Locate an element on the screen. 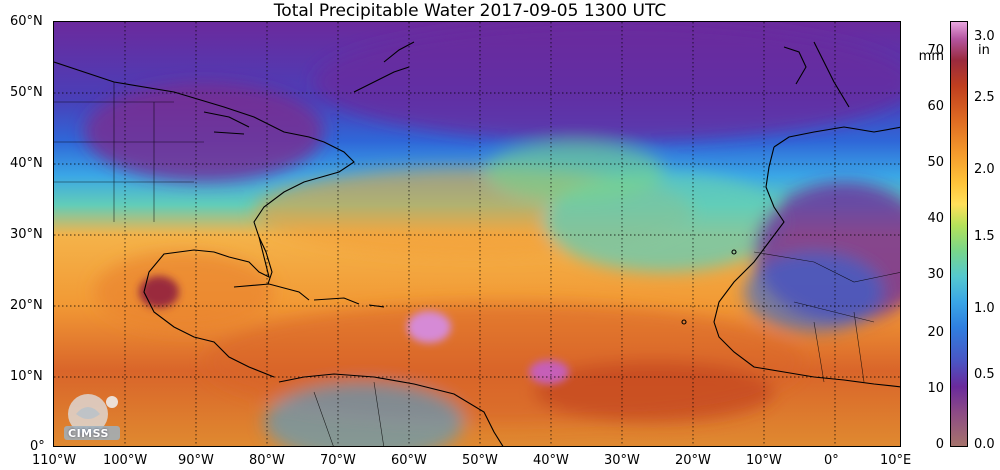 The height and width of the screenshot is (470, 1000). lon-label-0: 0° is located at coordinates (831, 460).